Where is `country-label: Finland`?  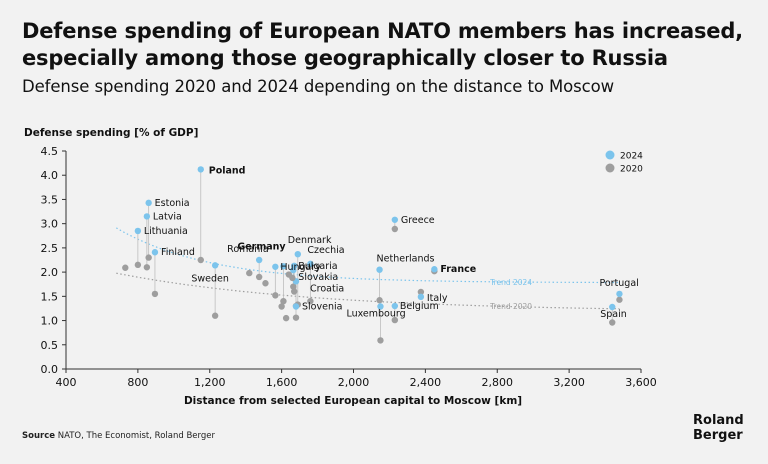
country-label: Finland is located at coordinates (178, 252).